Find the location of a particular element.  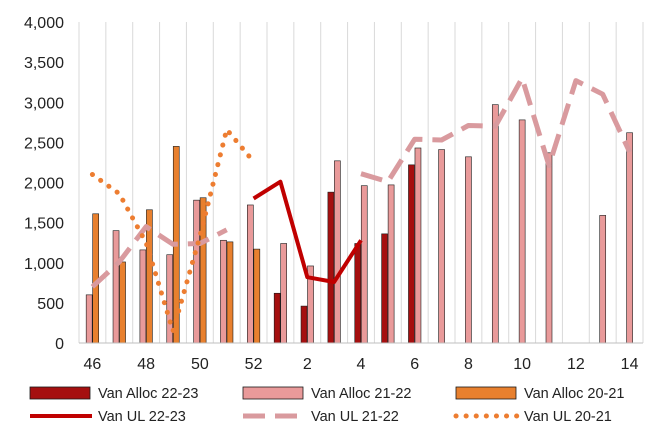

x-tick-label: 6 is located at coordinates (414, 364).